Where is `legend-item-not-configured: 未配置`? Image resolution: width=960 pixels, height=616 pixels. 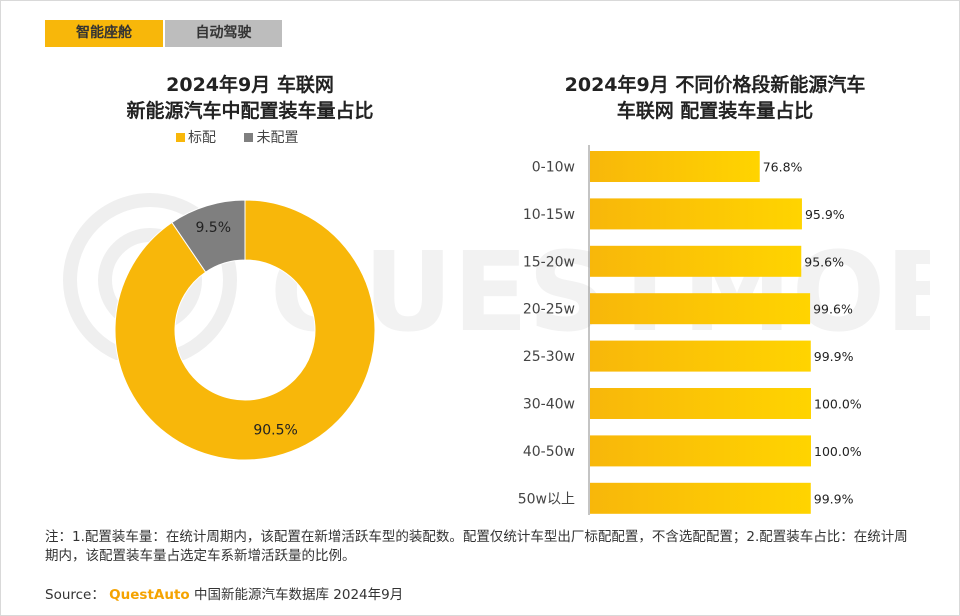
legend-item-not-configured: 未配置 is located at coordinates (271, 137).